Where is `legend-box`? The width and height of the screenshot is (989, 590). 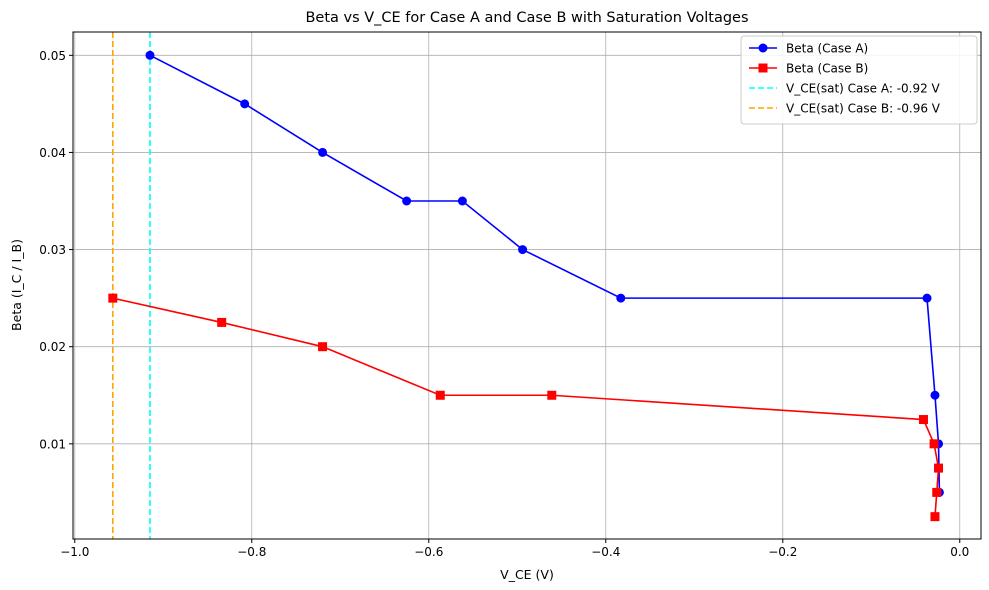 legend-box is located at coordinates (859, 80).